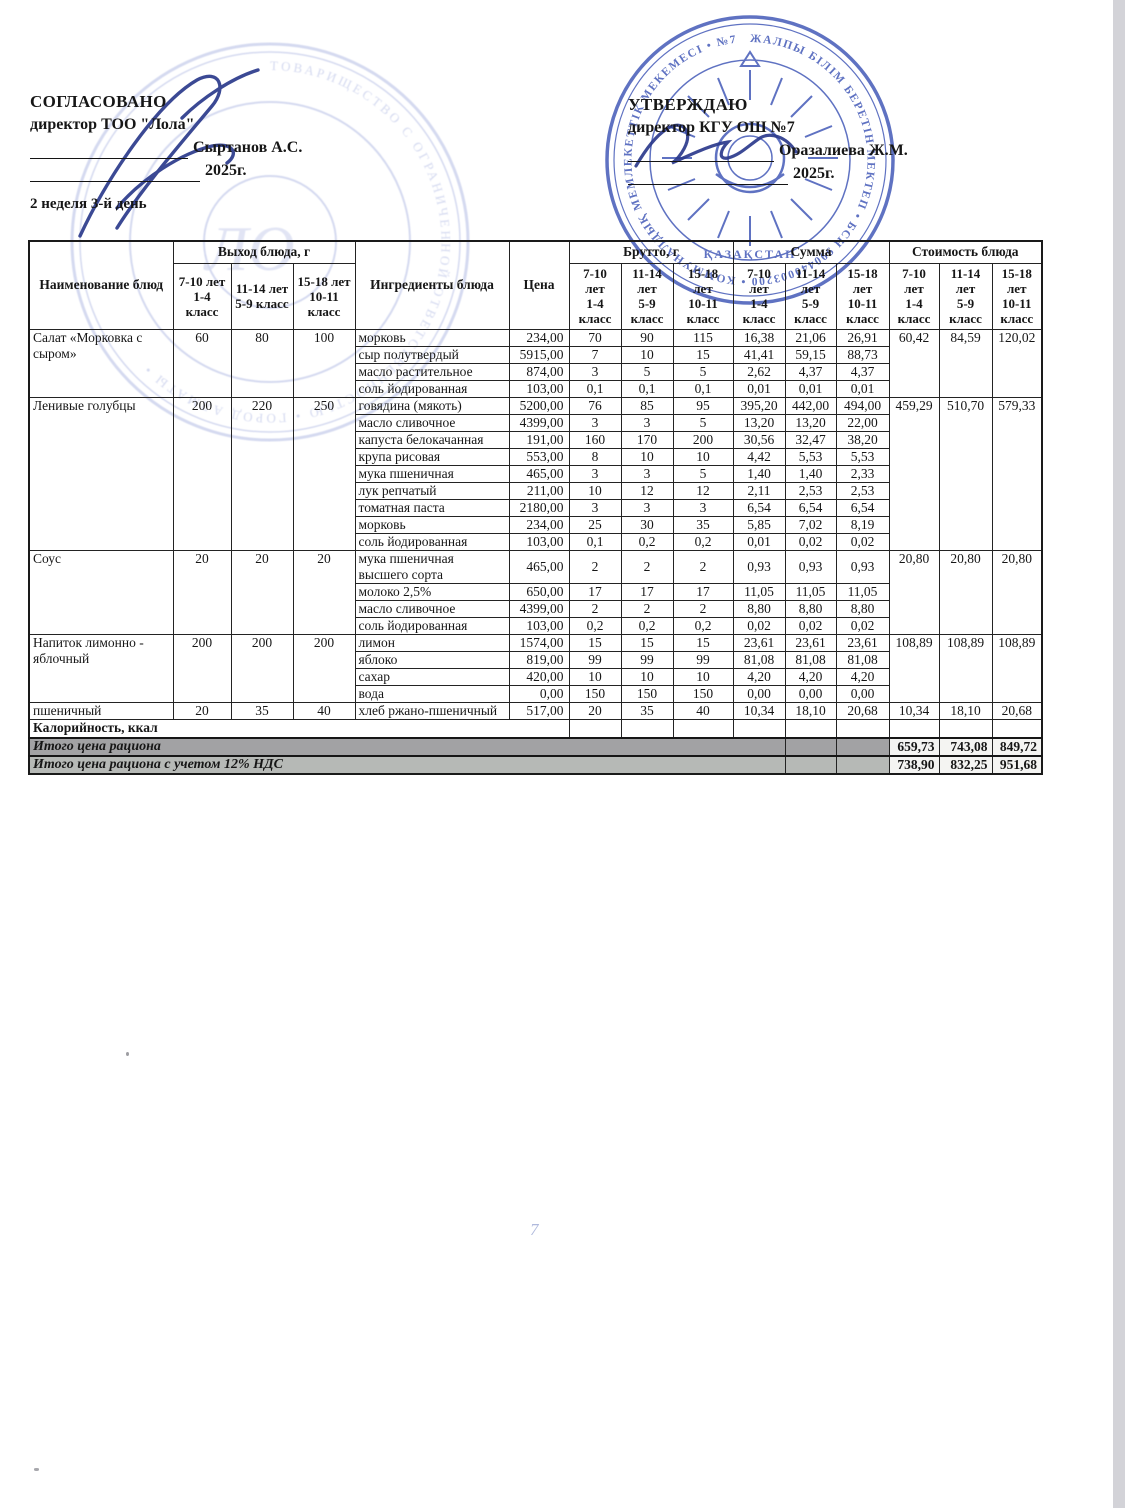 This screenshot has height=1508, width=1125. What do you see at coordinates (862, 693) in the screenshot?
I see `sum-cell: 0,00` at bounding box center [862, 693].